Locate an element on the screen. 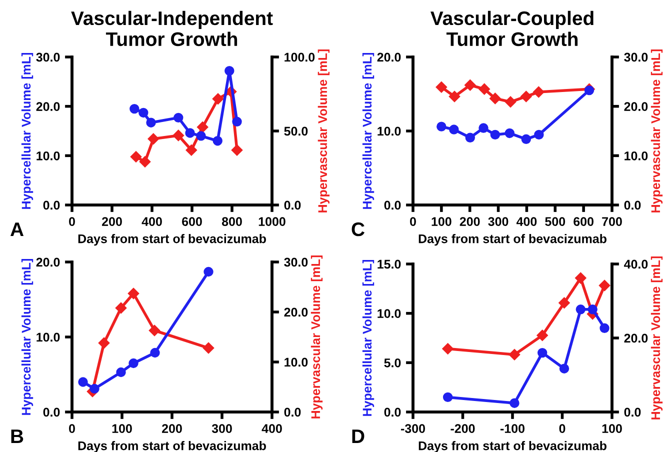 This screenshot has height=452, width=665. y2-tick-label: 40.0 is located at coordinates (636, 264).